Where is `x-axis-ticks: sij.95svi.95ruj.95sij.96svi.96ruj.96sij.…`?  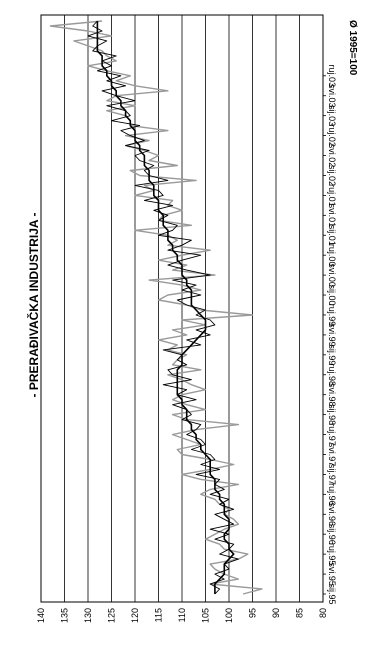 x-axis-ticks: sij.95svi.95ruj.95sij.96svi.96ruj.96sij.… is located at coordinates (330, 335).